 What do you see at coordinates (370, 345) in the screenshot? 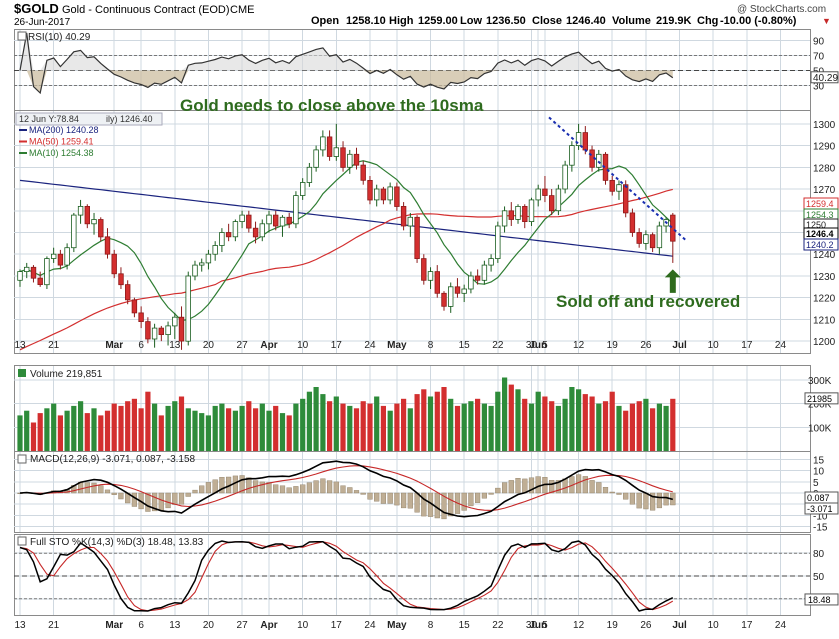
I see `x-tick-label-top: 24` at bounding box center [370, 345].